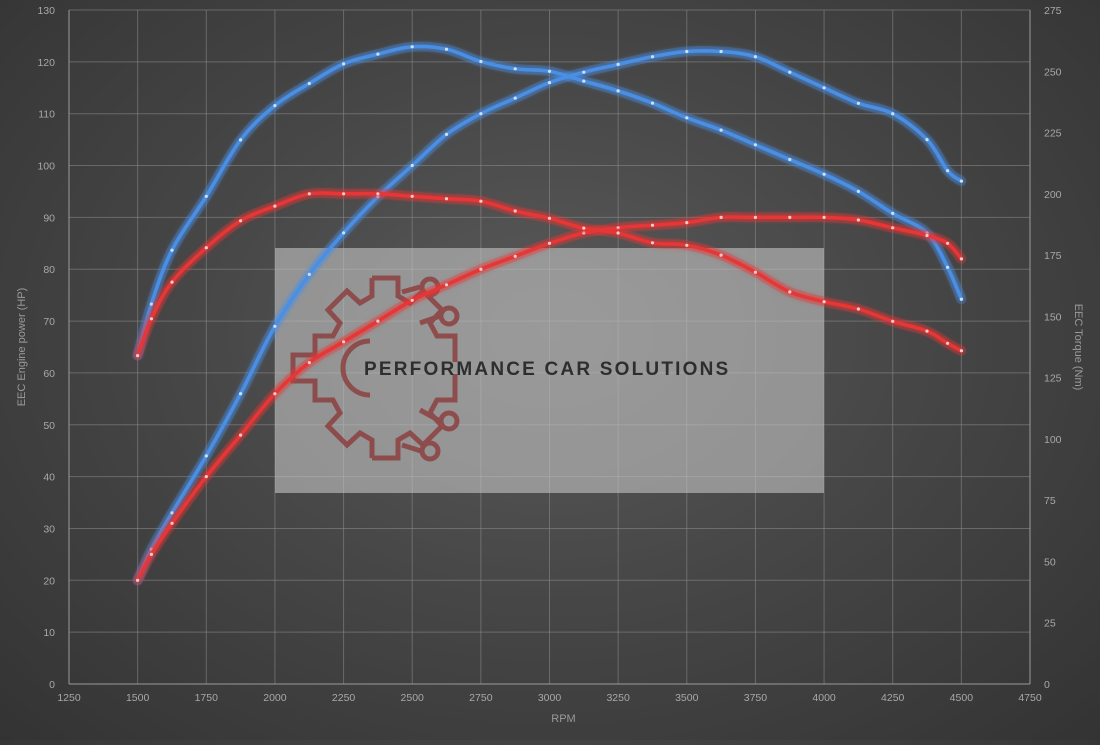  I want to click on y-right-tick-label: 0, so click(1047, 685).